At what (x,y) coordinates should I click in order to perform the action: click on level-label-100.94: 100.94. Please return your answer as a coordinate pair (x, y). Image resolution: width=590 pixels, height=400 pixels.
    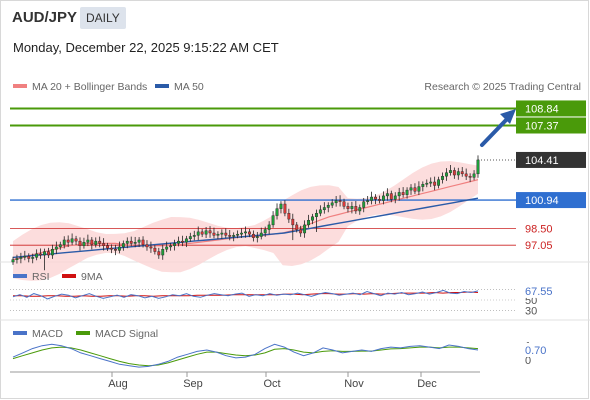
    Looking at the image, I should click on (542, 201).